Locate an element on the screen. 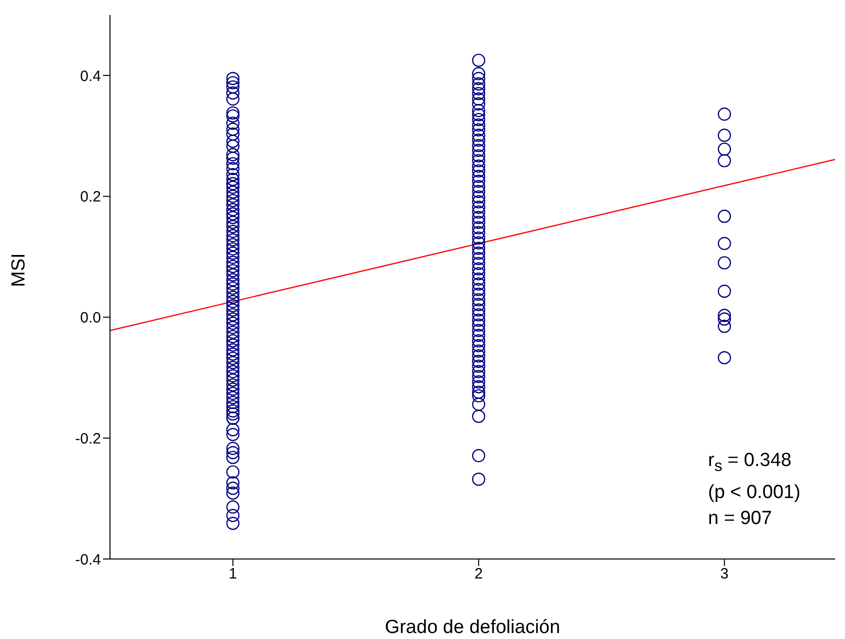  x-tick-label: 3 is located at coordinates (724, 574).